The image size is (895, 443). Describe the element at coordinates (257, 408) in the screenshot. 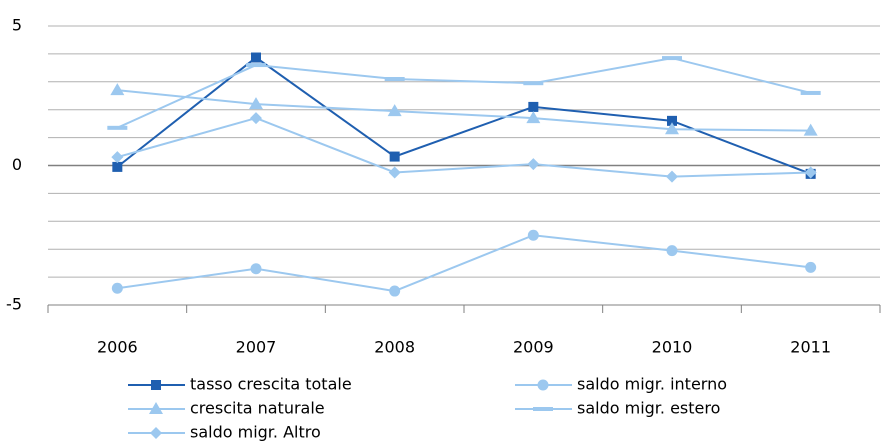

I see `legend-label: crescita naturale` at that location.